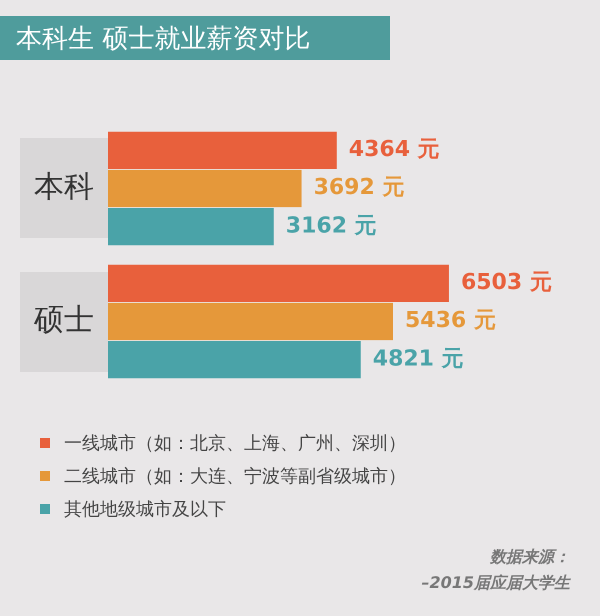 The height and width of the screenshot is (616, 600). I want to click on y-tick-label: 硕士, so click(63, 320).